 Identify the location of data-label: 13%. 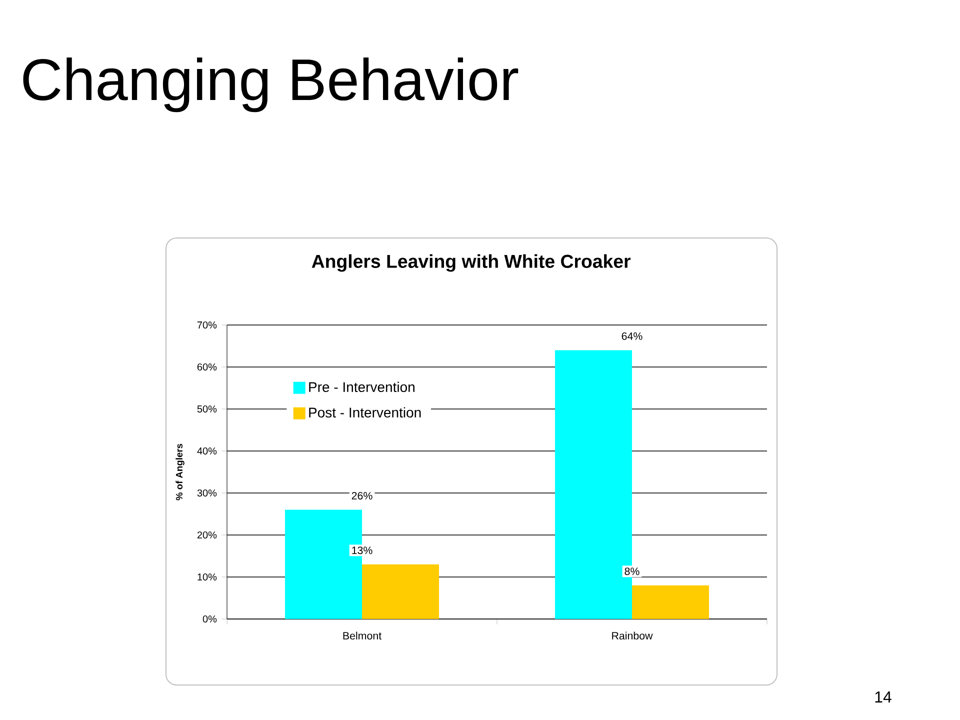
(362, 550).